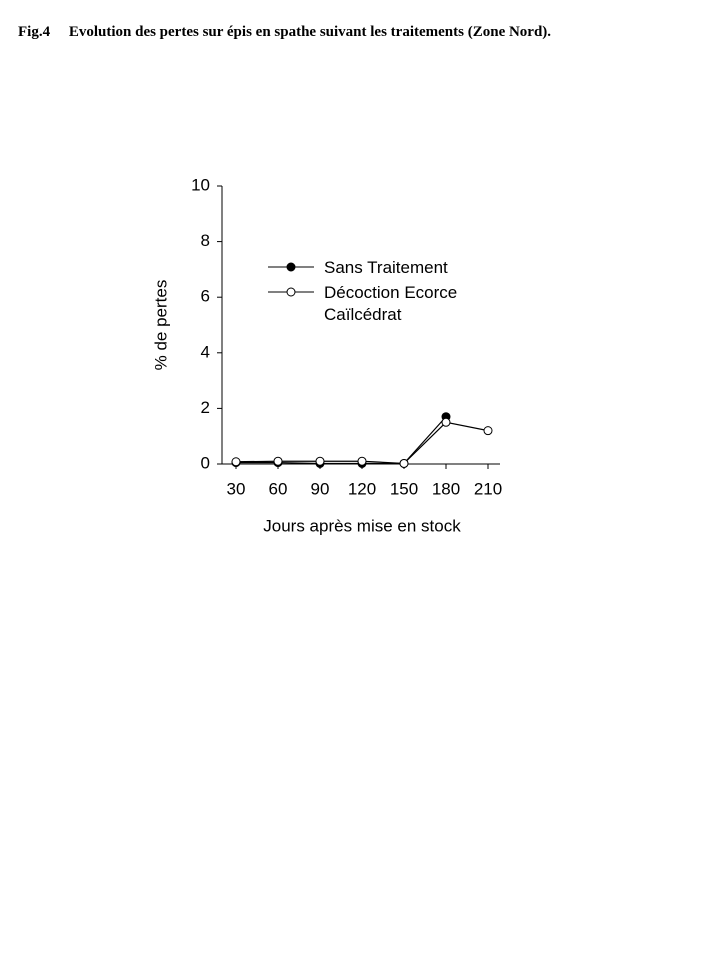 The height and width of the screenshot is (959, 719). I want to click on legend-entry: Décoction Ecorce Caïlcédrat, so click(391, 303).